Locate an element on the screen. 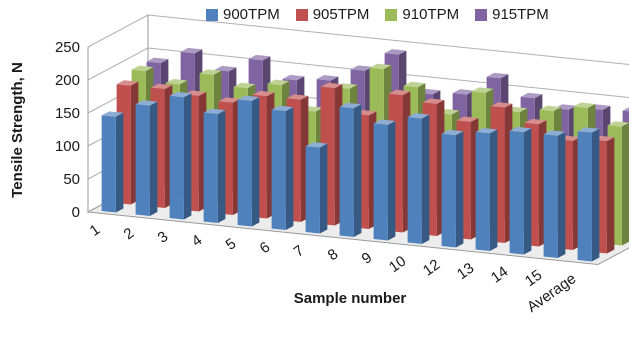  x-tick-label: 14 is located at coordinates (499, 274).